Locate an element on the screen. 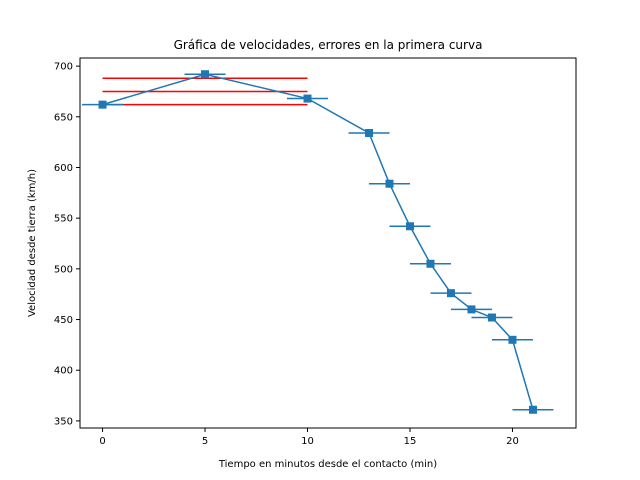  y-tick-label: 350 is located at coordinates (63, 421).